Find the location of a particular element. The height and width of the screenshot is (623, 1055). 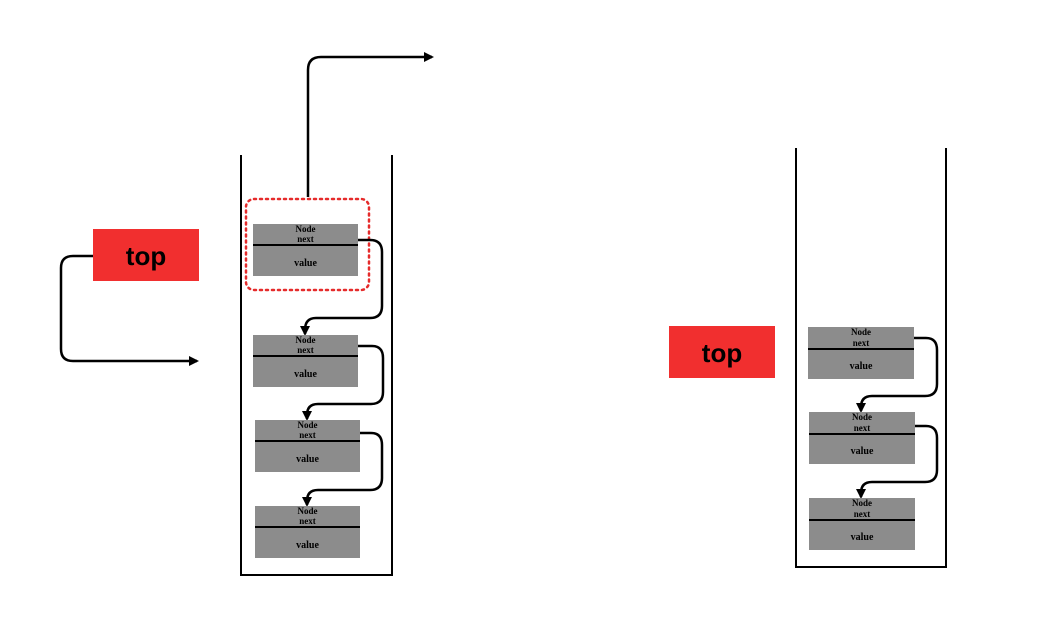

left-node-4: Node next value is located at coordinates (307, 532).